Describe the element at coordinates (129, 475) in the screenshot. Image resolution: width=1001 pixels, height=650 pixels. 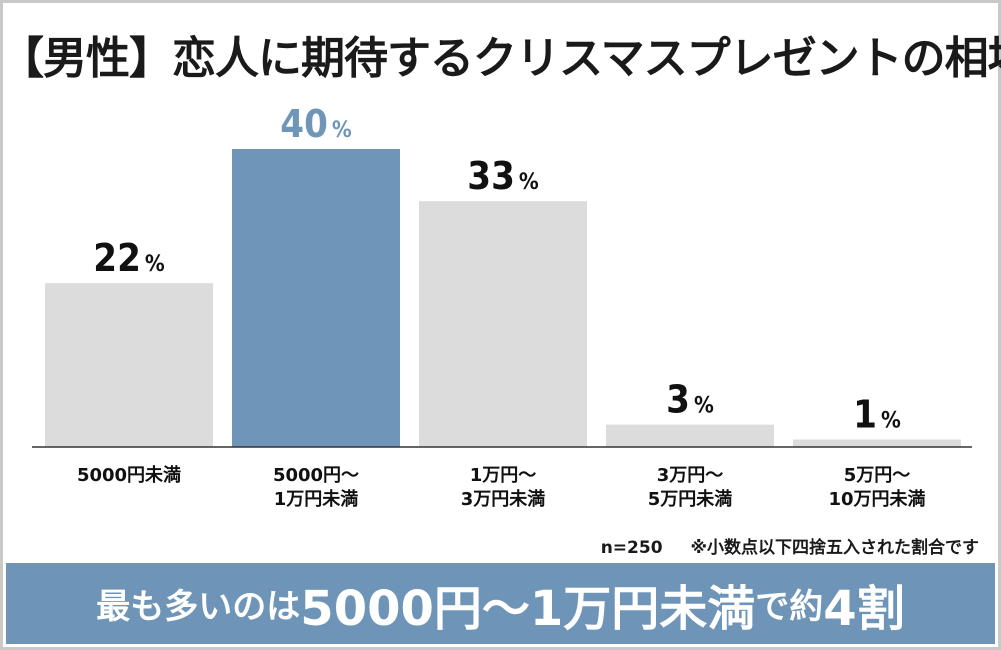
I see `category-label-1: 5000円未満` at that location.